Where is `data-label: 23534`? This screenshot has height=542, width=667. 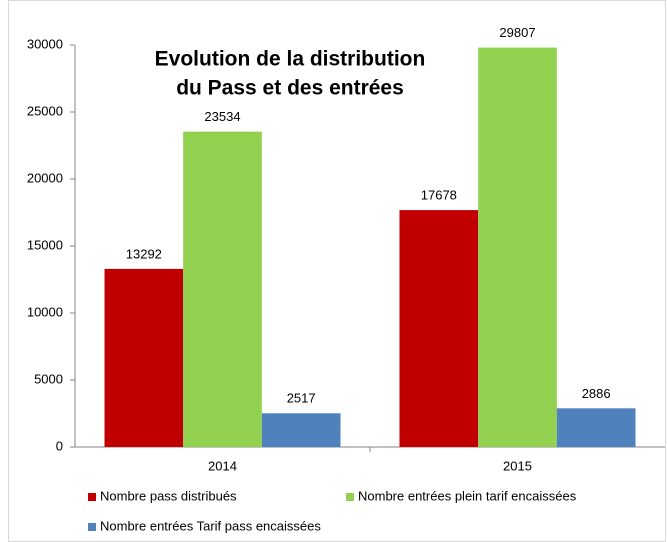 data-label: 23534 is located at coordinates (222, 116).